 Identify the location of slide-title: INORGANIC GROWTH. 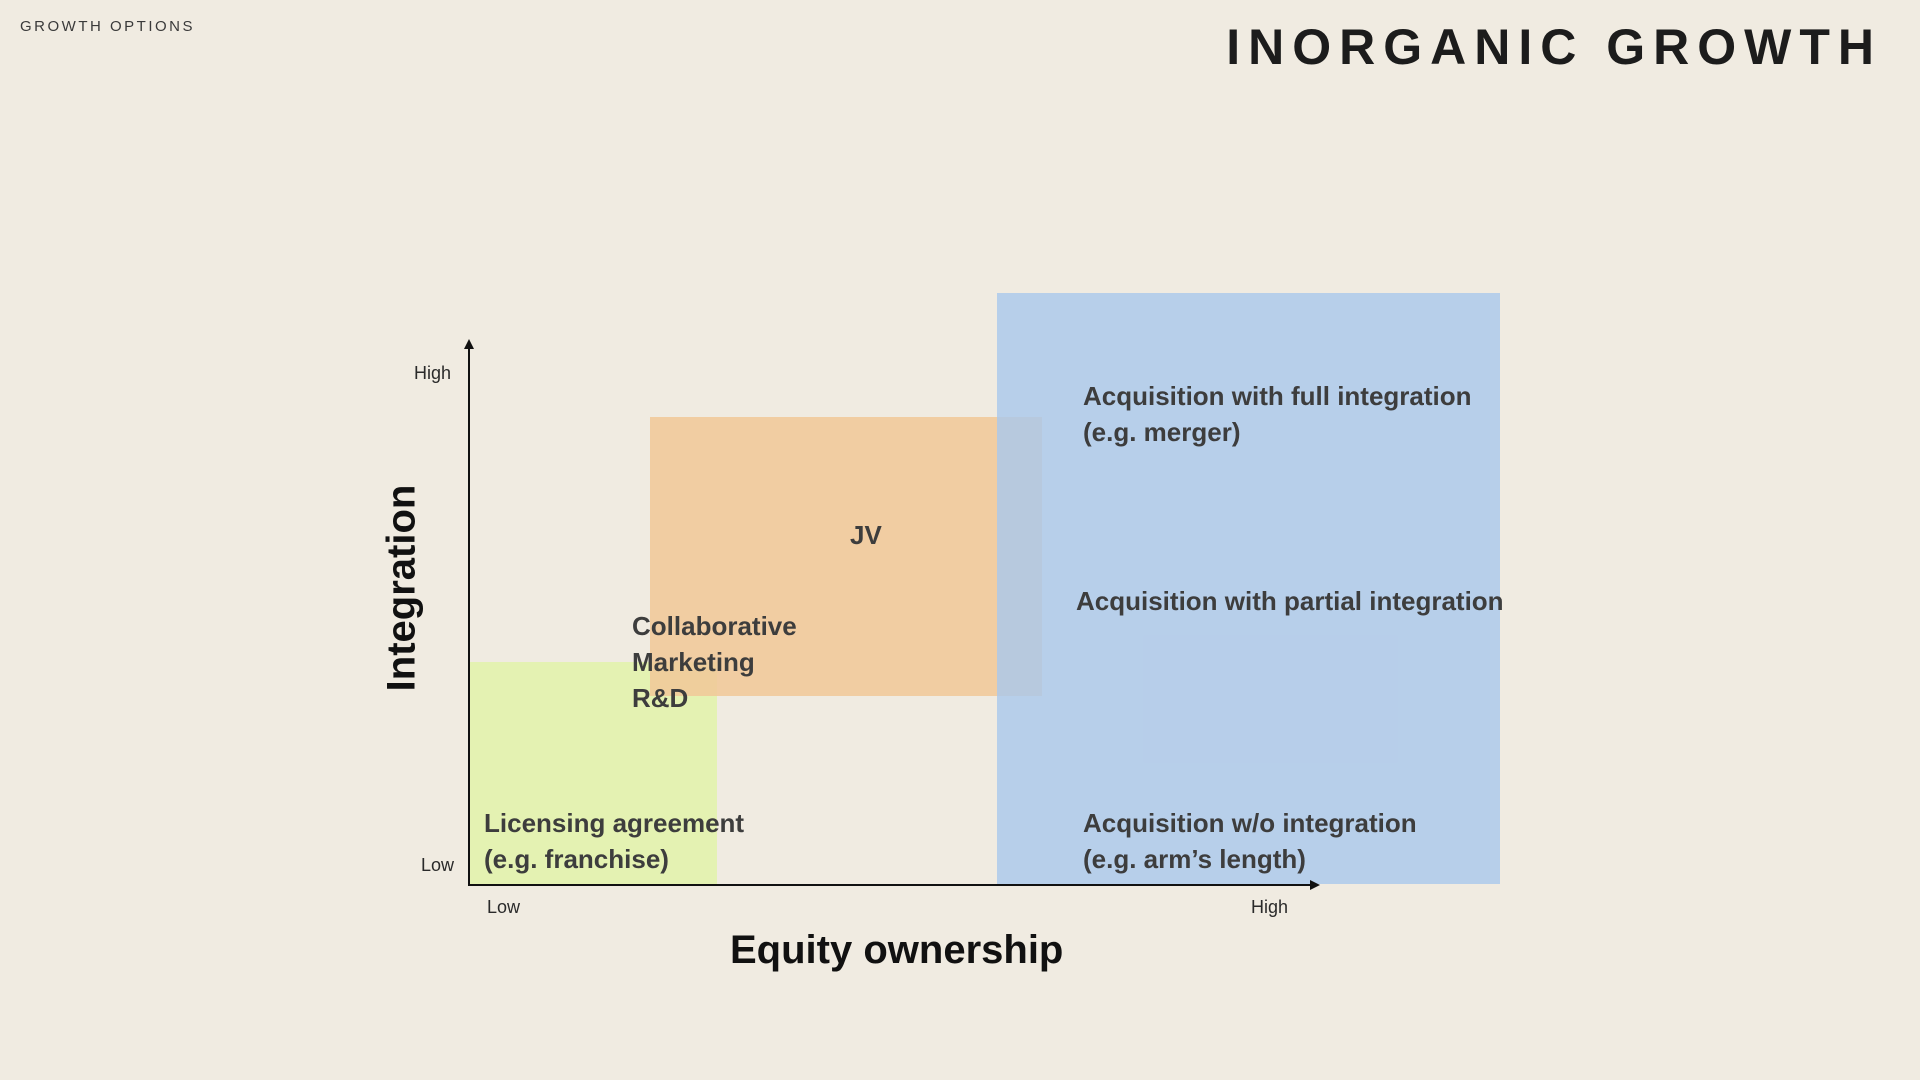
(1554, 47).